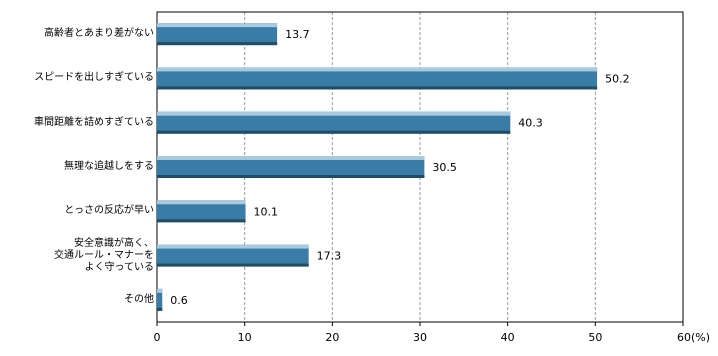 Image resolution: width=718 pixels, height=356 pixels. I want to click on category-label: スピードを出しすぎている, so click(94, 78).